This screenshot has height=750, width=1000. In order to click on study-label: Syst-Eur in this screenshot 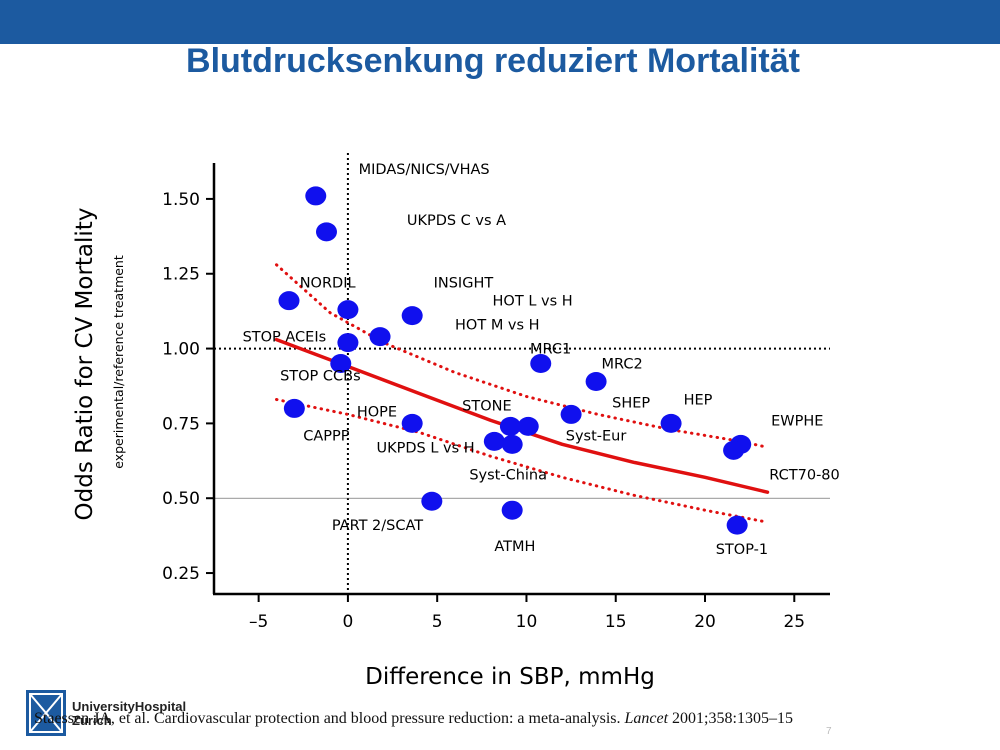, I will do `click(596, 436)`.